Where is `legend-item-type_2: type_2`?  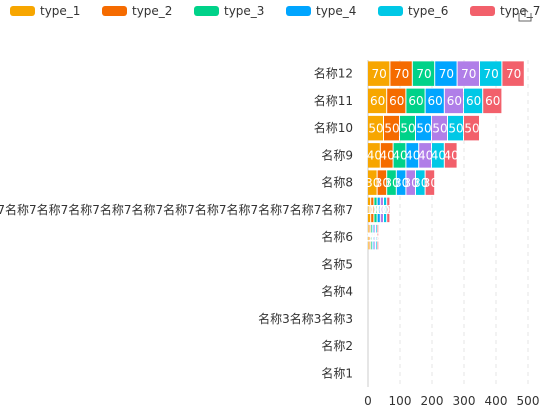 legend-item-type_2: type_2 is located at coordinates (137, 11).